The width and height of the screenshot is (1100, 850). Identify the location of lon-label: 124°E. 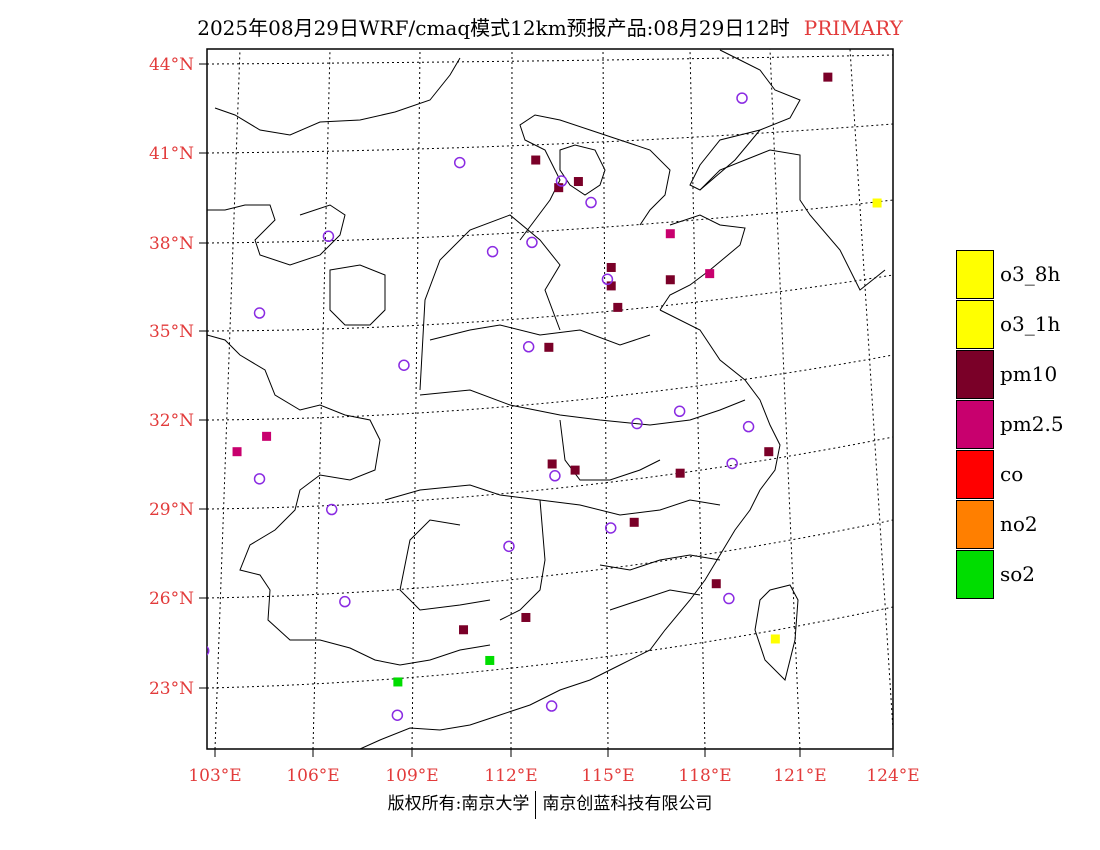
(892, 776).